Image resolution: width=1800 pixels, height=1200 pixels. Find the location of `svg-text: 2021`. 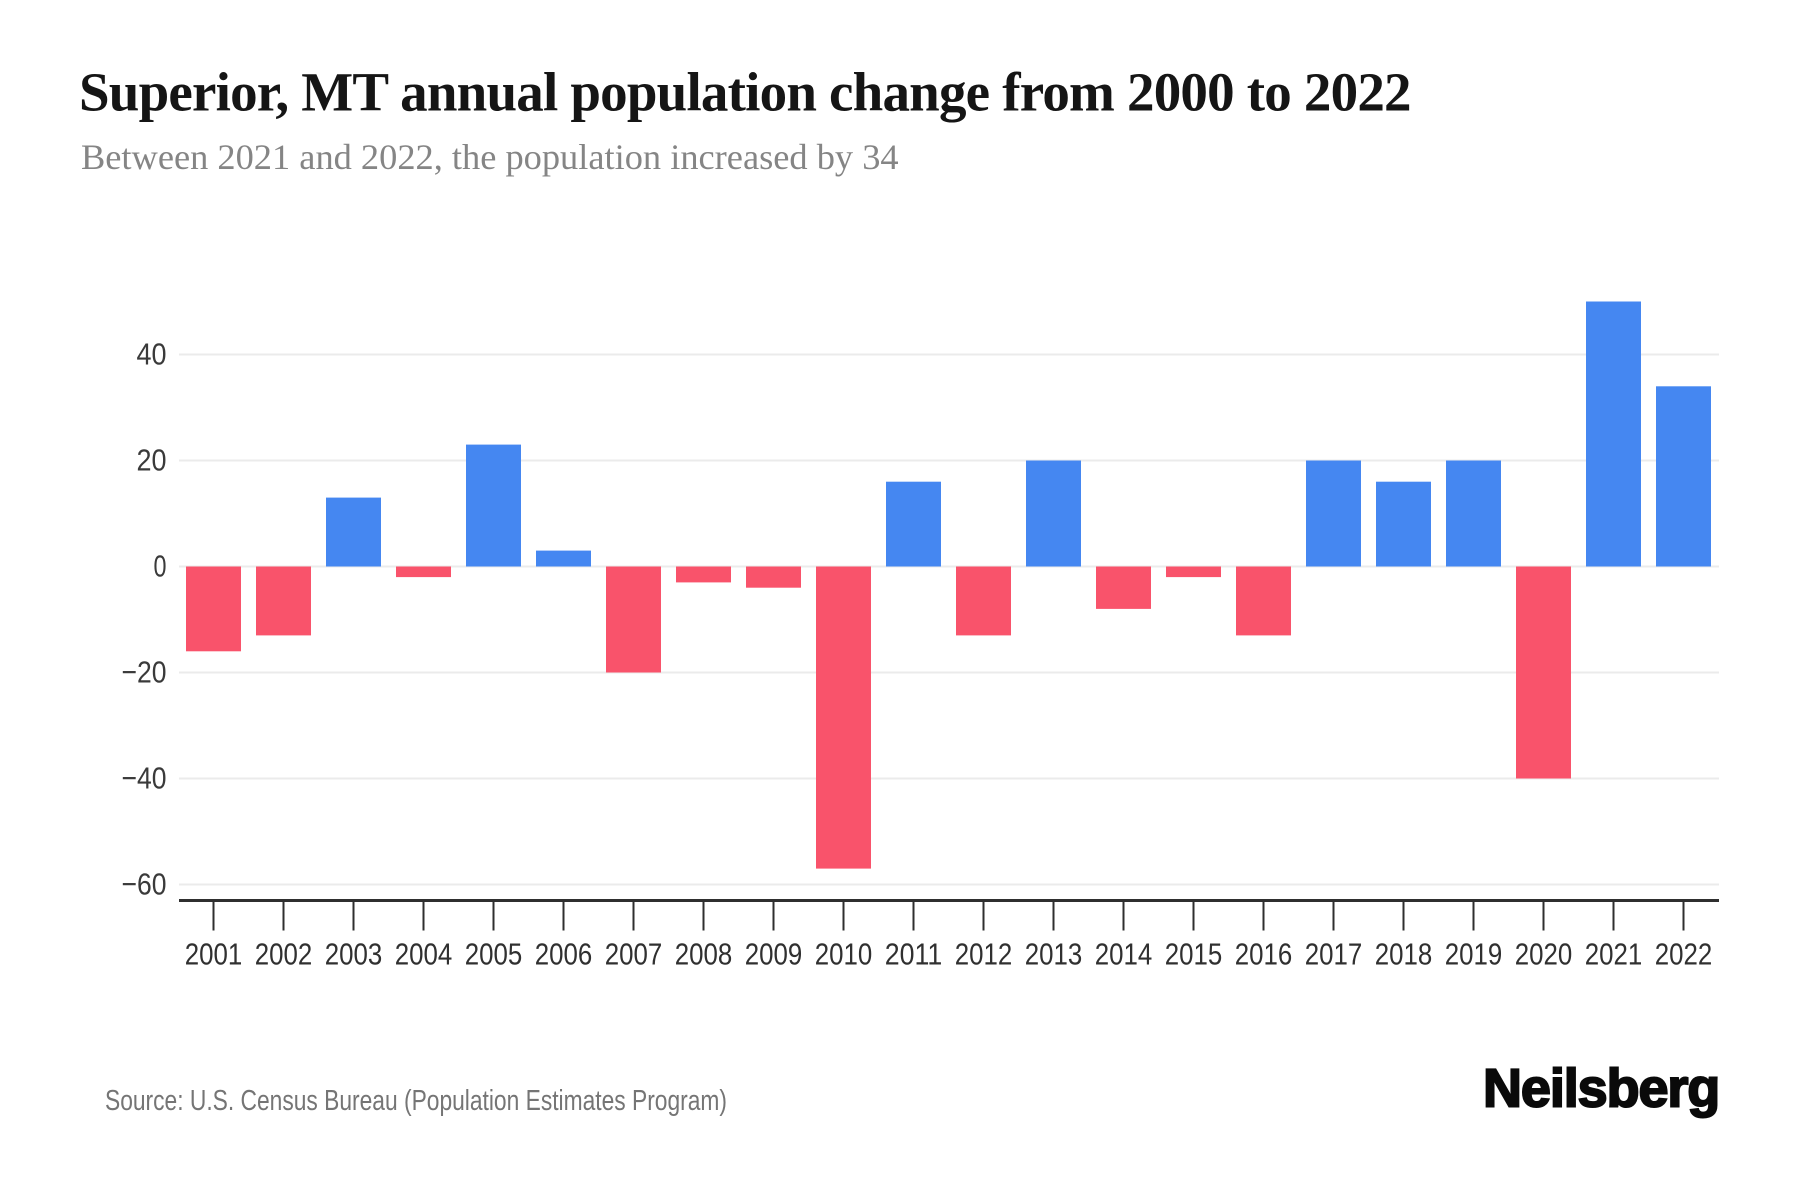

svg-text: 2021 is located at coordinates (1614, 954).